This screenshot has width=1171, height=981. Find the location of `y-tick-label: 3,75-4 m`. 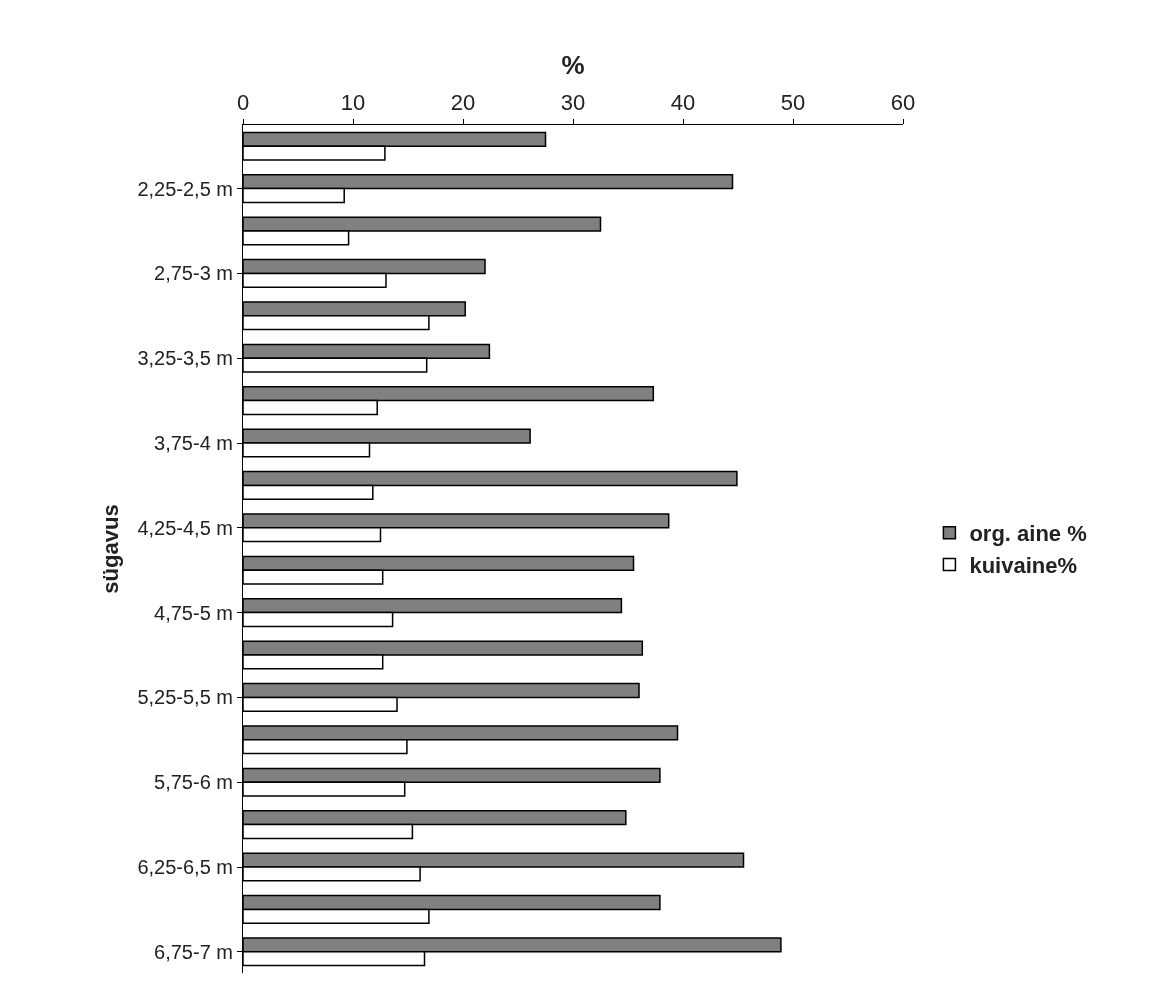

y-tick-label: 3,75-4 m is located at coordinates (193, 443).